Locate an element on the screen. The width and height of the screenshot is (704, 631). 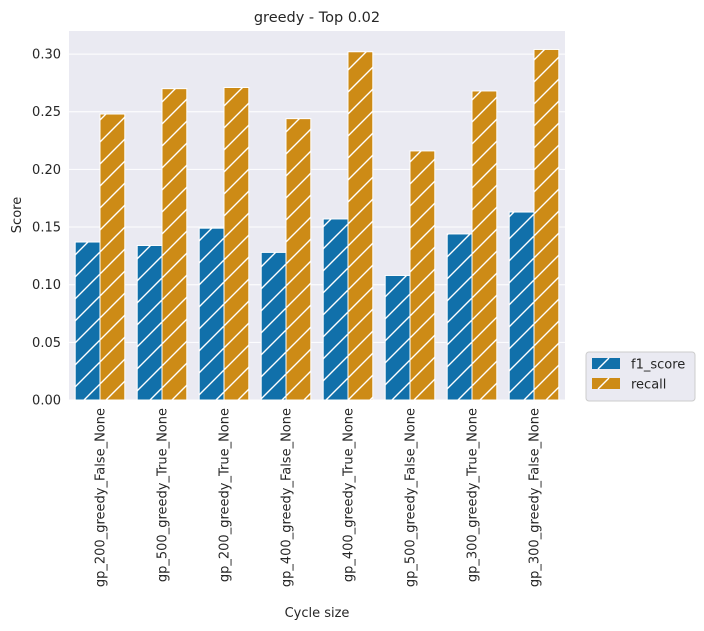
y-tick-label: 0.05 is located at coordinates (46, 343).